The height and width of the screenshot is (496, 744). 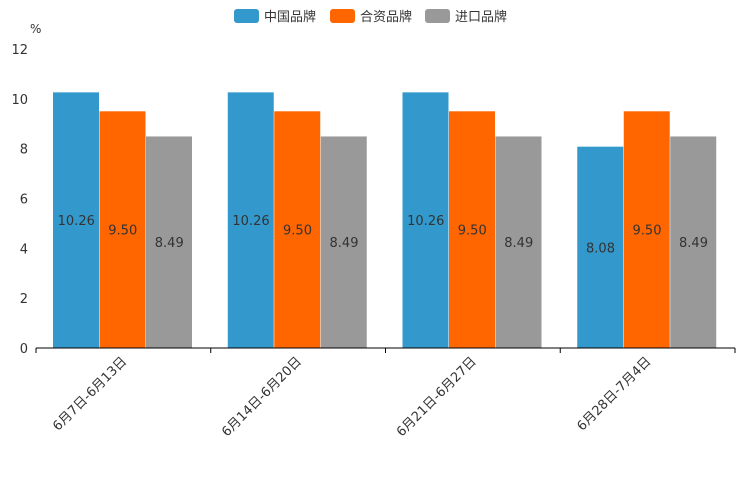 I want to click on legend-label: 进口品牌, so click(x=481, y=17).